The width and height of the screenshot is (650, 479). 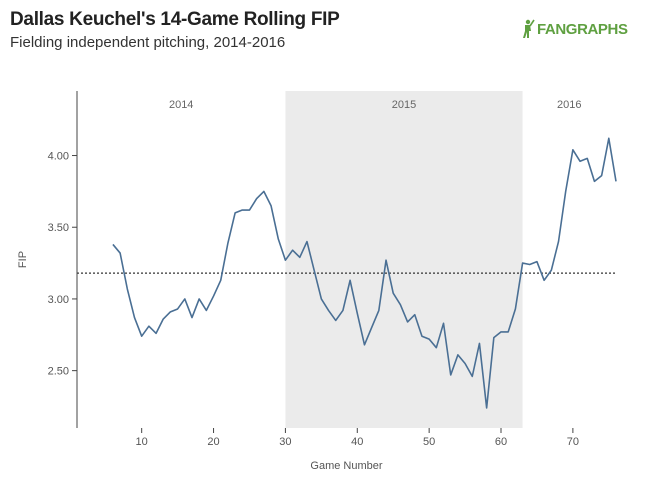 What do you see at coordinates (58, 372) in the screenshot?
I see `y-tick-label: 2.50` at bounding box center [58, 372].